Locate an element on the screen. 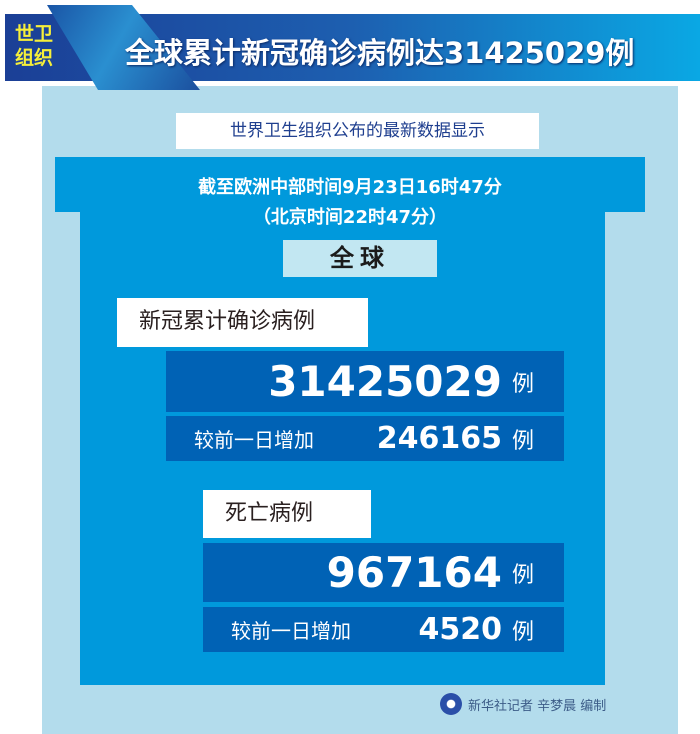 Image resolution: width=700 pixels, height=734 pixels. date-band is located at coordinates (350, 184).